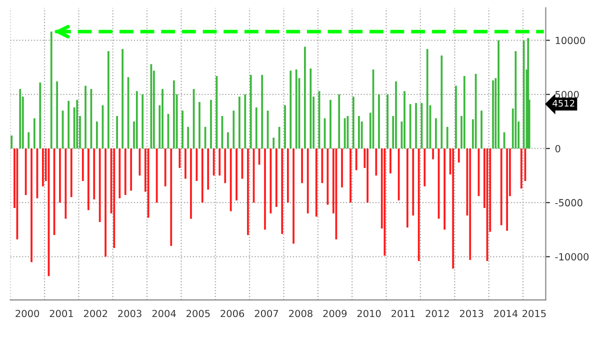 The width and height of the screenshot is (605, 342). Describe the element at coordinates (567, 94) in the screenshot. I see `y-tick-label: 5000` at that location.